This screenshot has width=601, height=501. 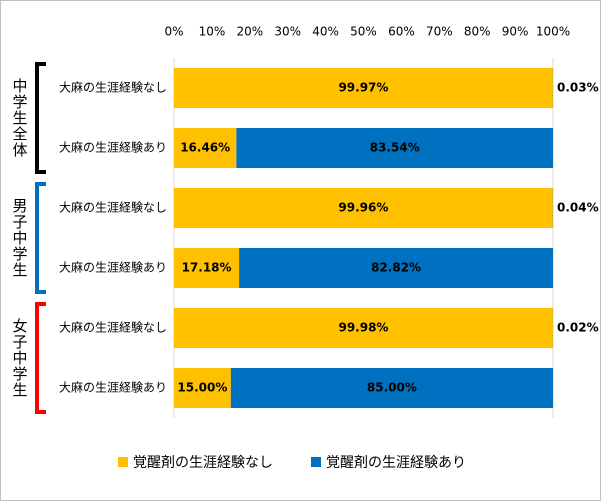 I want to click on x-tick-label: 10%, so click(x=212, y=32).